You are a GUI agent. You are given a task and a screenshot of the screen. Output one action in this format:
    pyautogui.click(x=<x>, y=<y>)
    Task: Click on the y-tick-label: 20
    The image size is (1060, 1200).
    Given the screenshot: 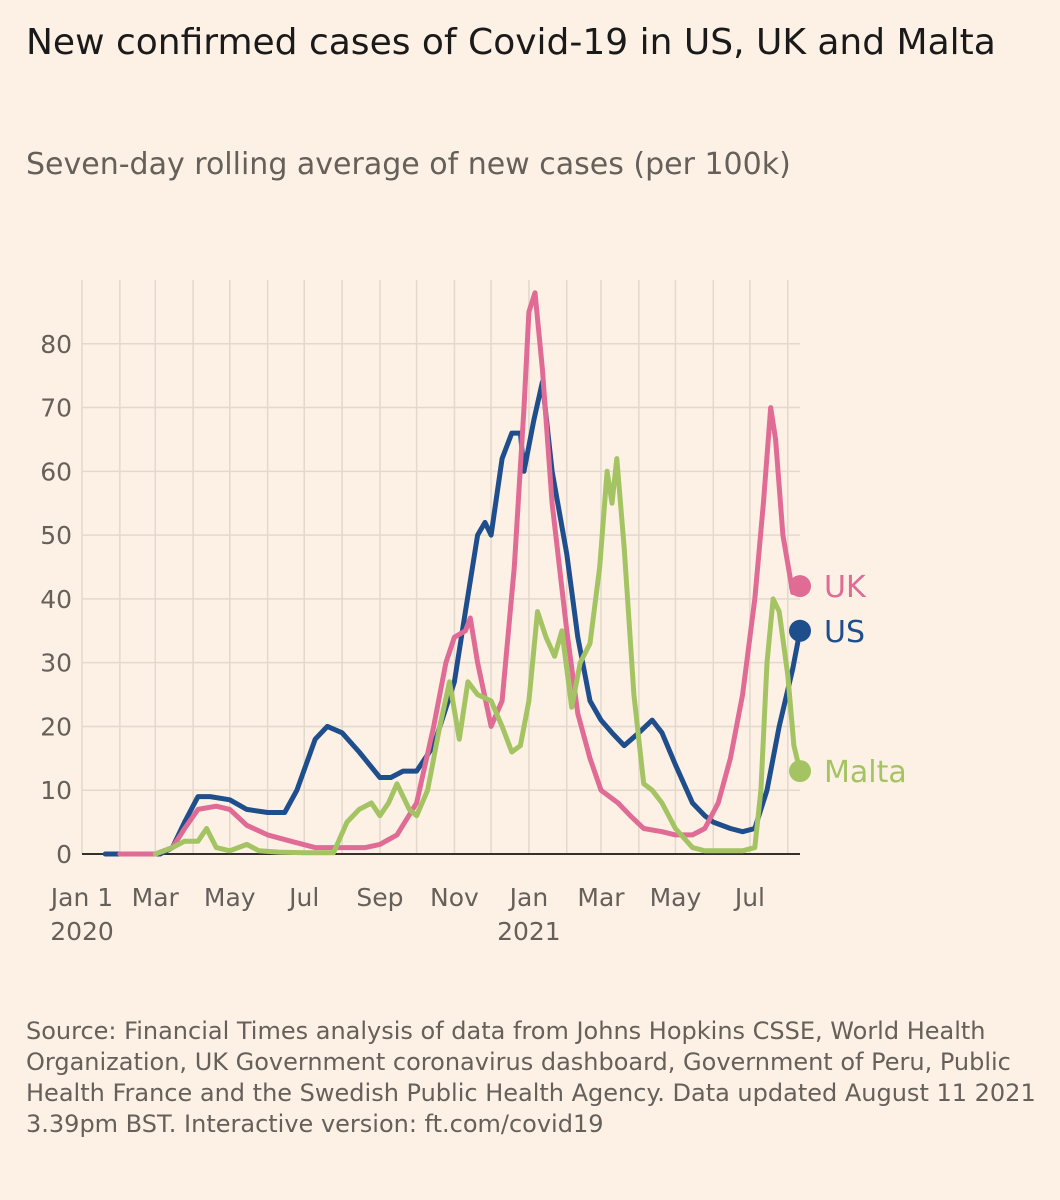 What is the action you would take?
    pyautogui.click(x=56, y=726)
    